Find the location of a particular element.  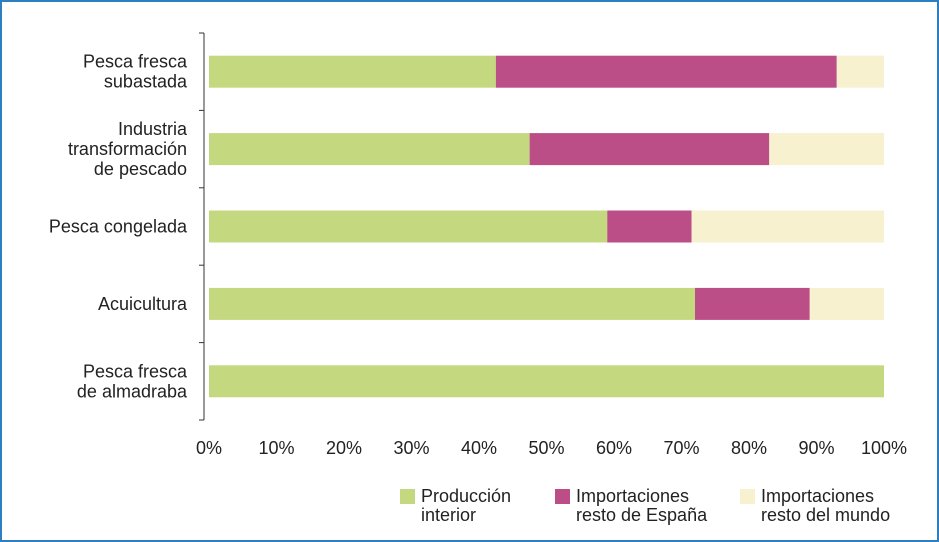

x-tick-label: 30% is located at coordinates (411, 448).